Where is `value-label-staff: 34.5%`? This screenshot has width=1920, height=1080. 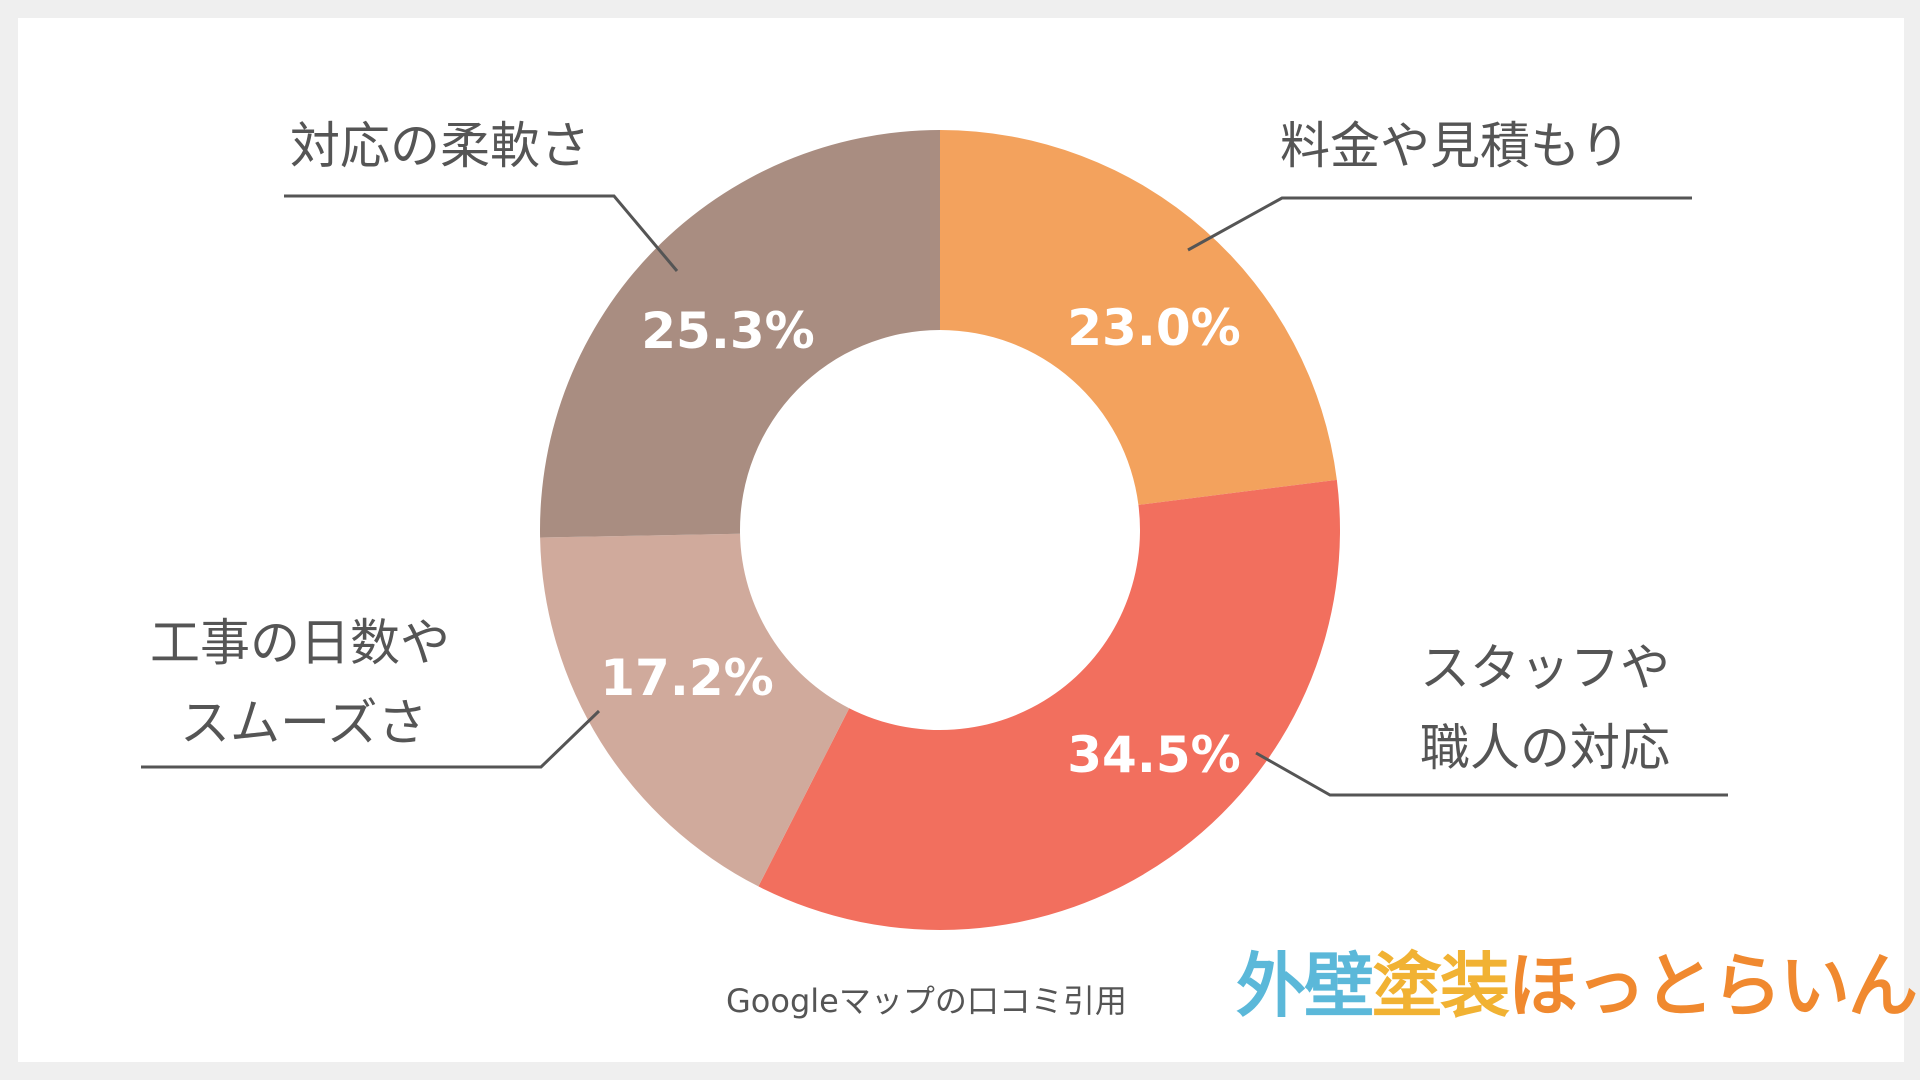 value-label-staff: 34.5% is located at coordinates (1153, 755).